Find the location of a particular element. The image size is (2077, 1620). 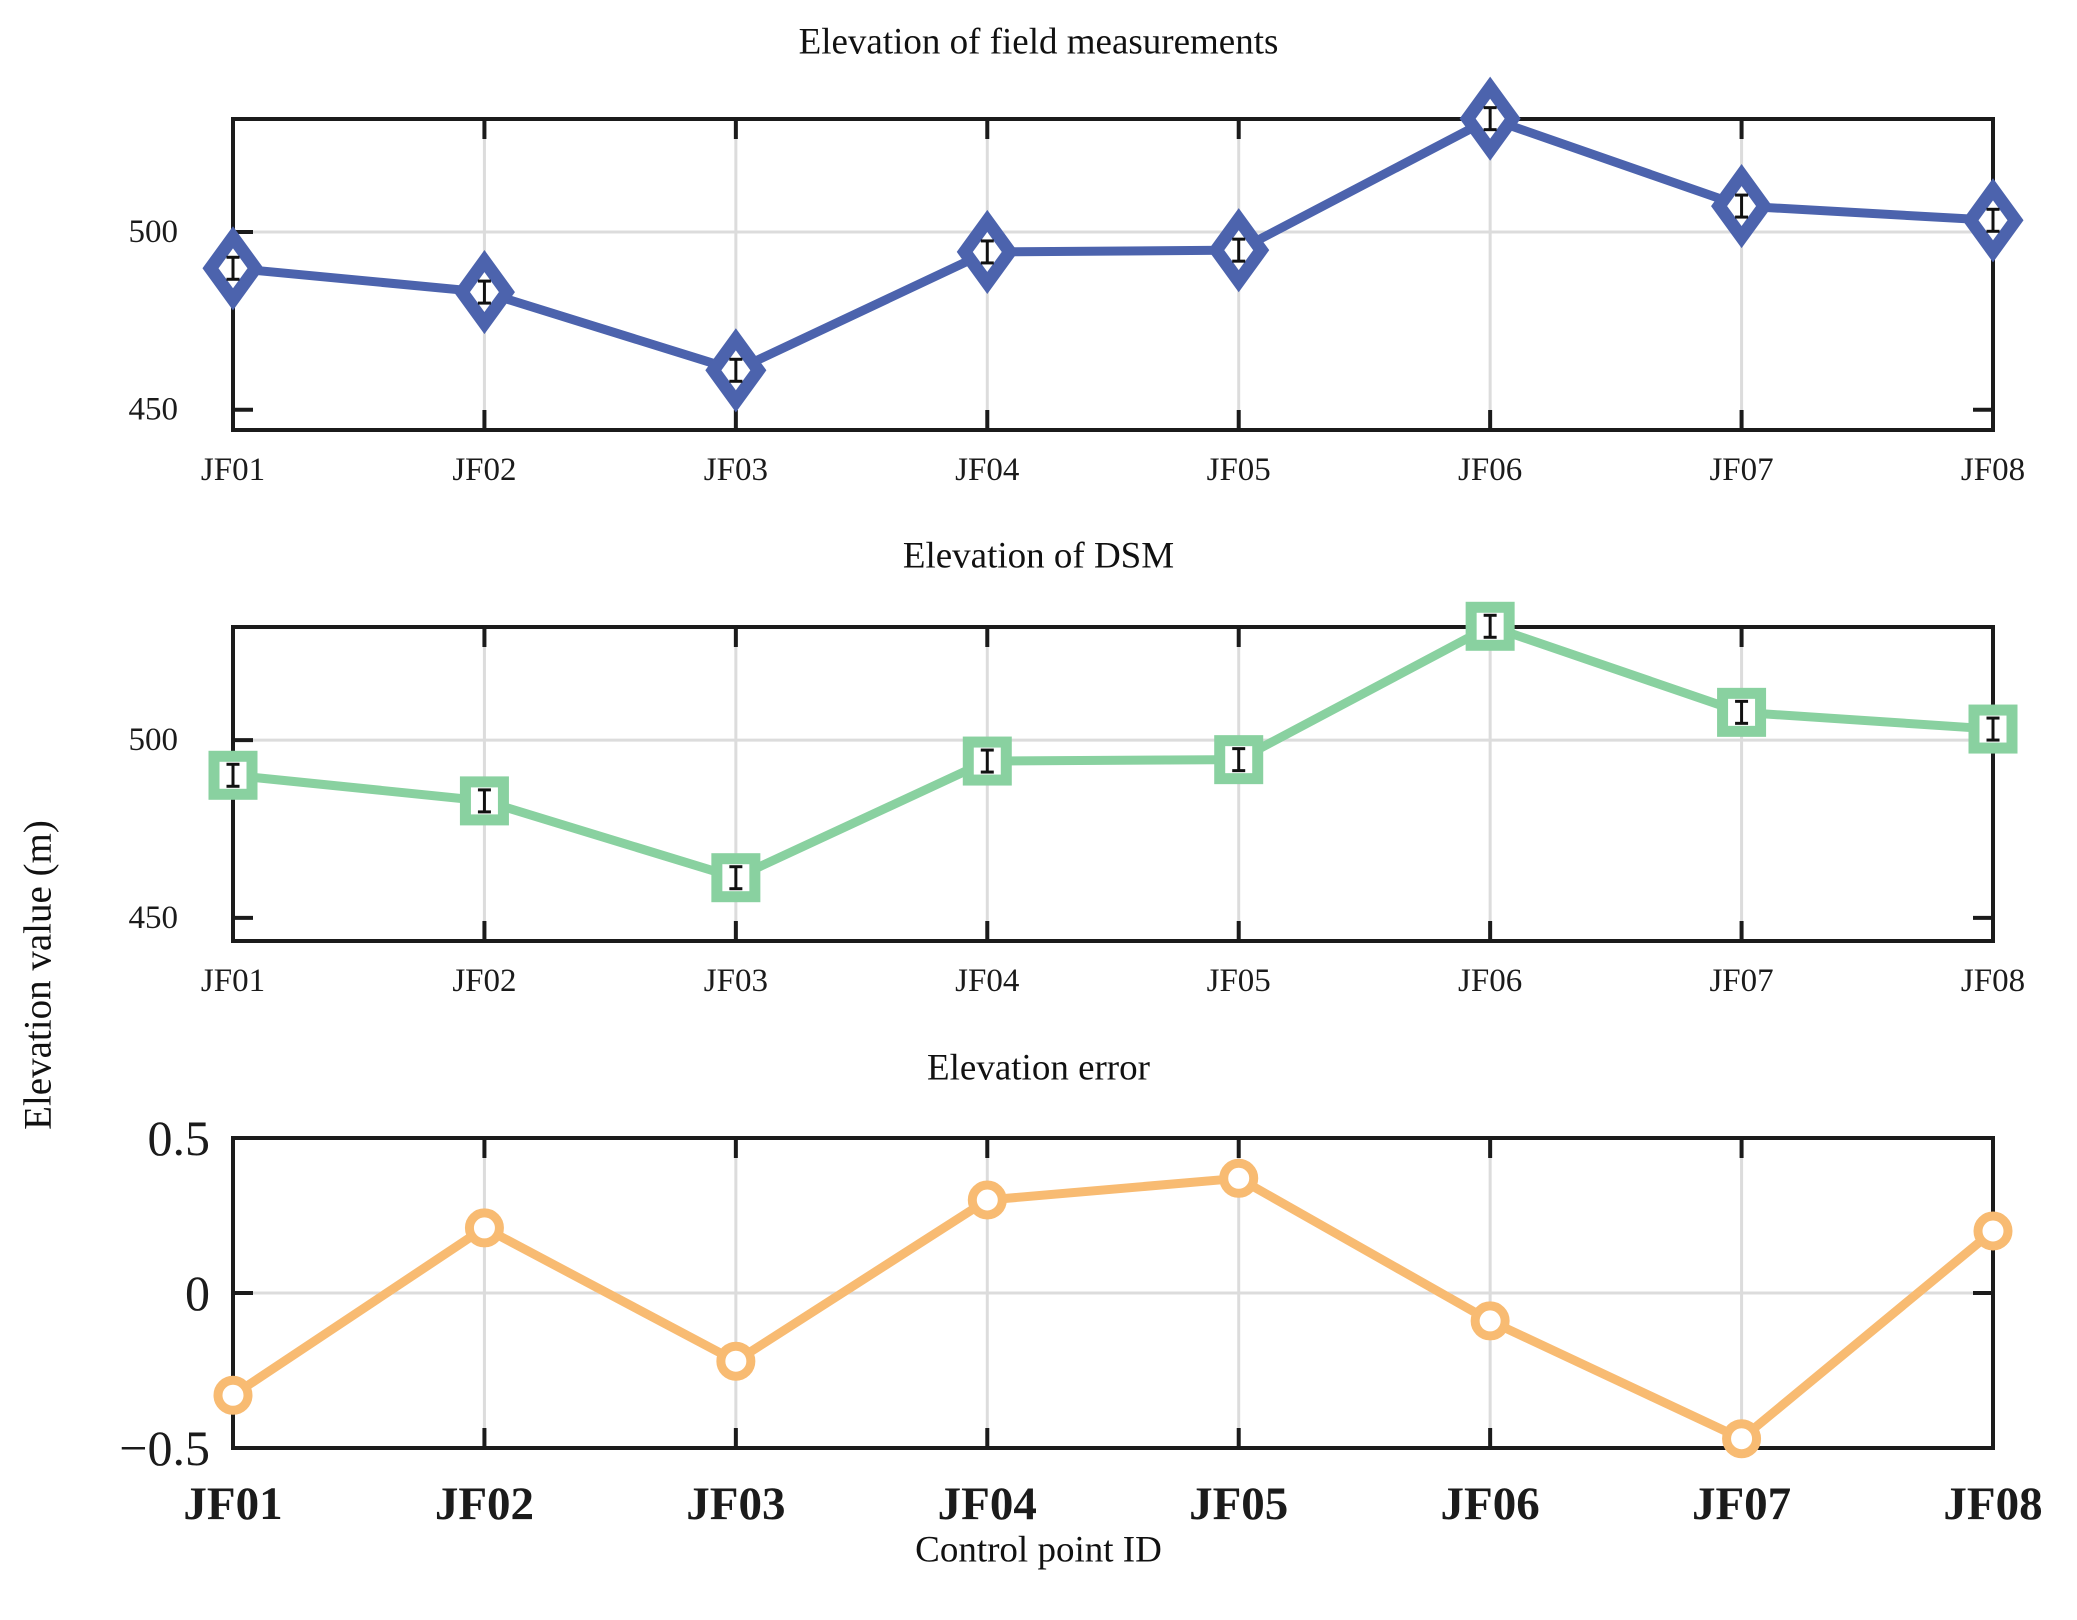

subplot3-title: Elevation error is located at coordinates (1038, 1068).